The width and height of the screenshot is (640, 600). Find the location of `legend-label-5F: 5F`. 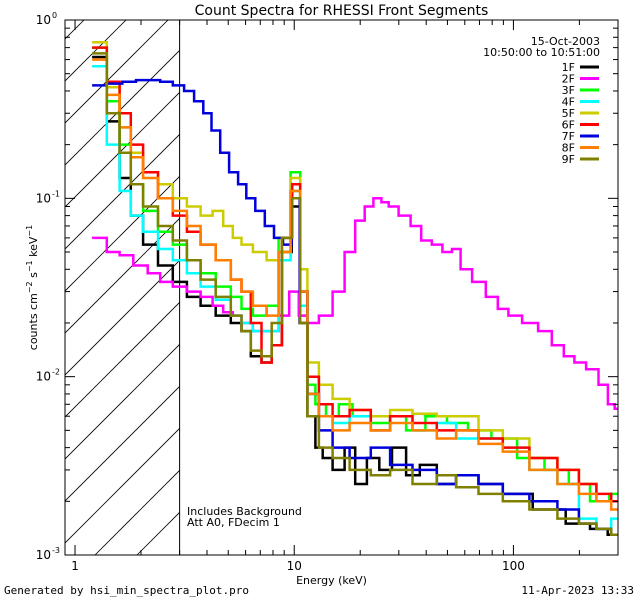

legend-label-5F: 5F is located at coordinates (568, 113).